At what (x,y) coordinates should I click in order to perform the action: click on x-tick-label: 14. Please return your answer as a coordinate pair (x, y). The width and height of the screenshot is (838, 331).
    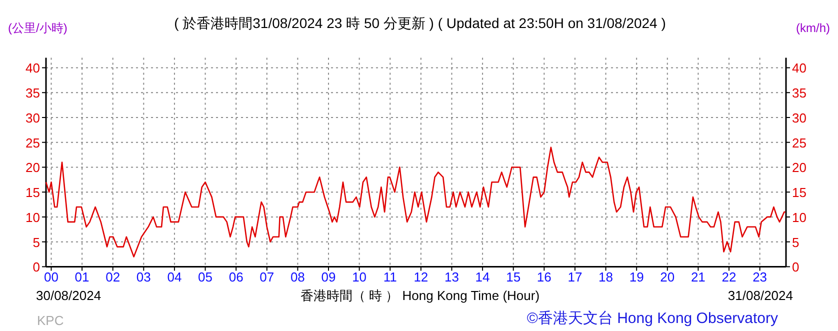
    Looking at the image, I should click on (482, 277).